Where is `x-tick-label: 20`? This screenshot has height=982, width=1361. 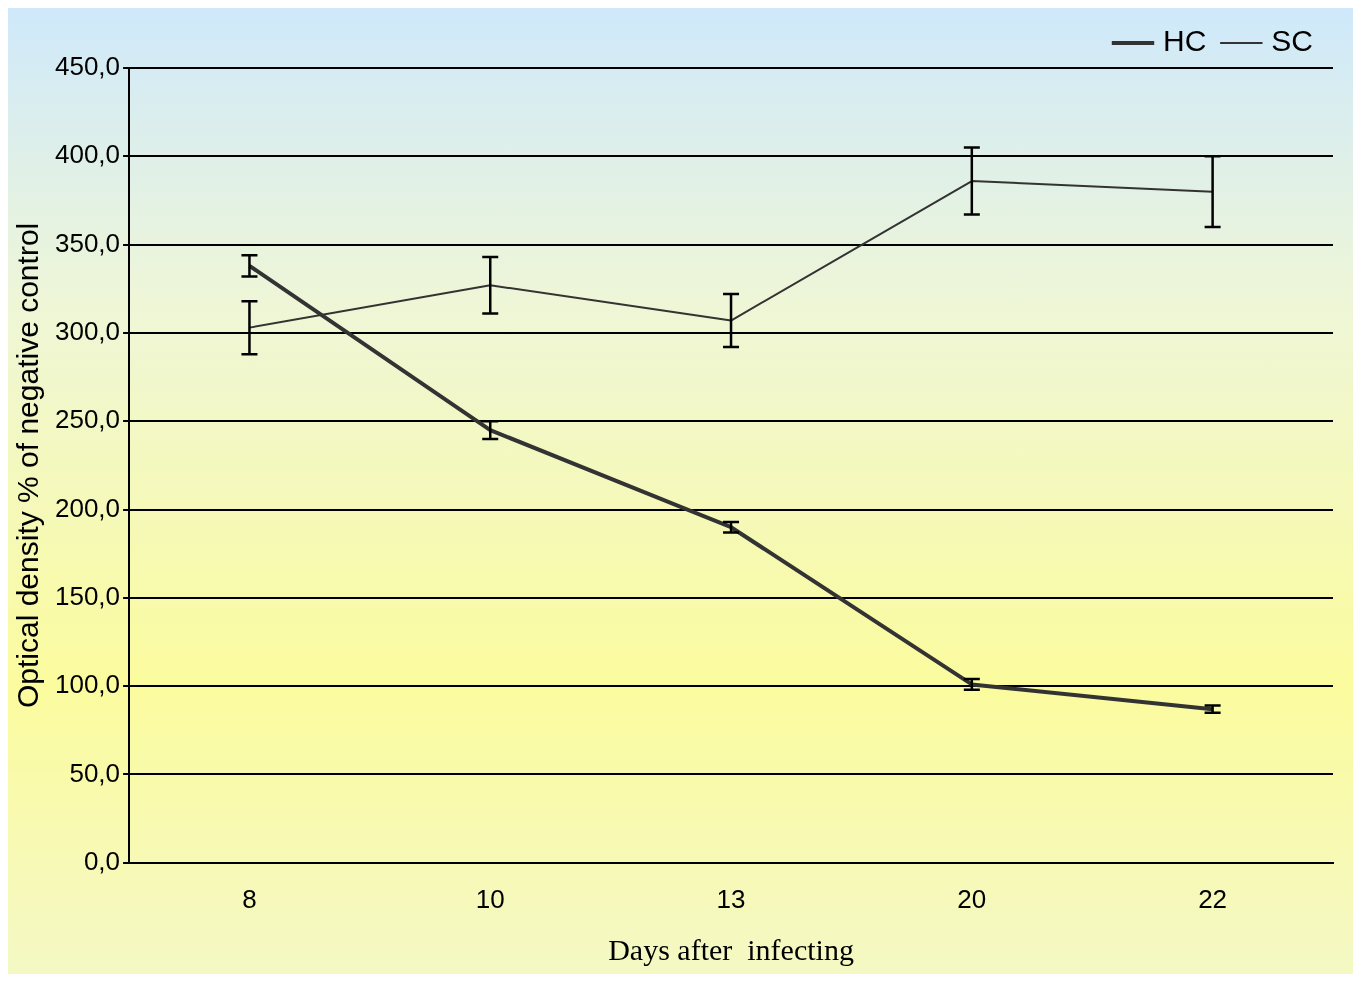
x-tick-label: 20 is located at coordinates (972, 898).